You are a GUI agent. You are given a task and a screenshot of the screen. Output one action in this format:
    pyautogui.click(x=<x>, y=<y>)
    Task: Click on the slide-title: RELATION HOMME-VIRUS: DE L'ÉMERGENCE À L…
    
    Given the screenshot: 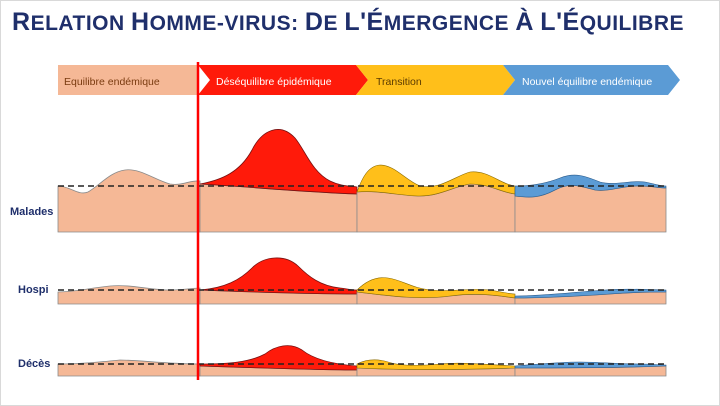 What is the action you would take?
    pyautogui.click(x=348, y=22)
    